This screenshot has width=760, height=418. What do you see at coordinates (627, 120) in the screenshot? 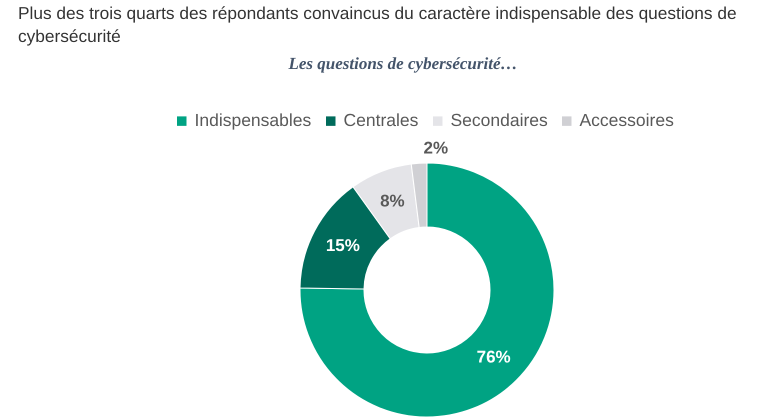
I see `legend-label: Accessoires` at bounding box center [627, 120].